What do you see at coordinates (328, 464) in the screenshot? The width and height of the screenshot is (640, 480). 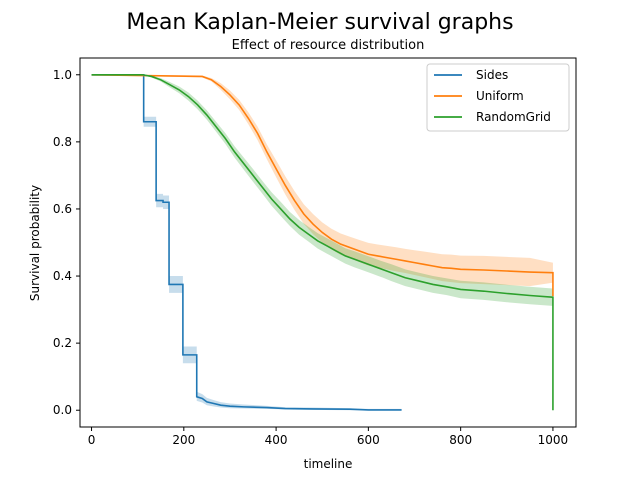 I see `x-axis-label: timeline` at bounding box center [328, 464].